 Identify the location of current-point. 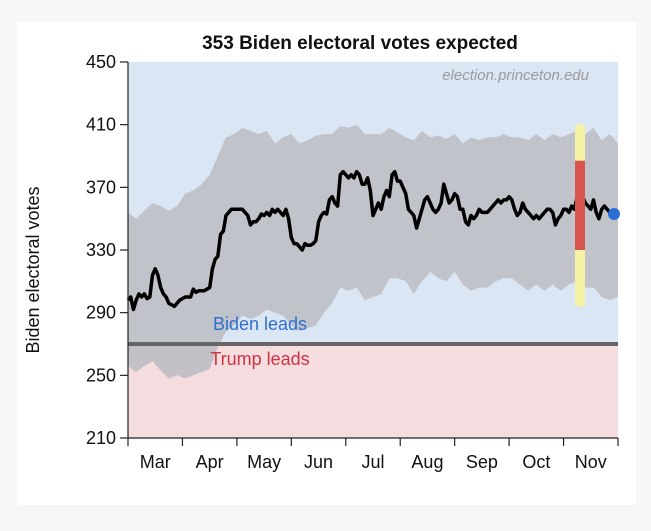
(614, 213).